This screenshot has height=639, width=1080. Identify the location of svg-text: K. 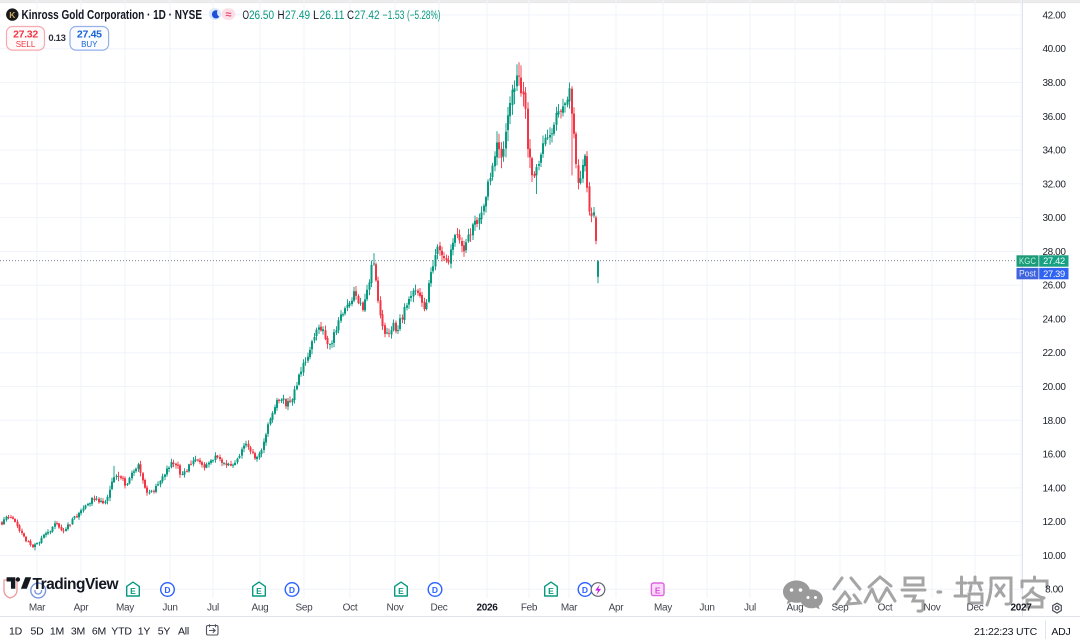
(12, 15).